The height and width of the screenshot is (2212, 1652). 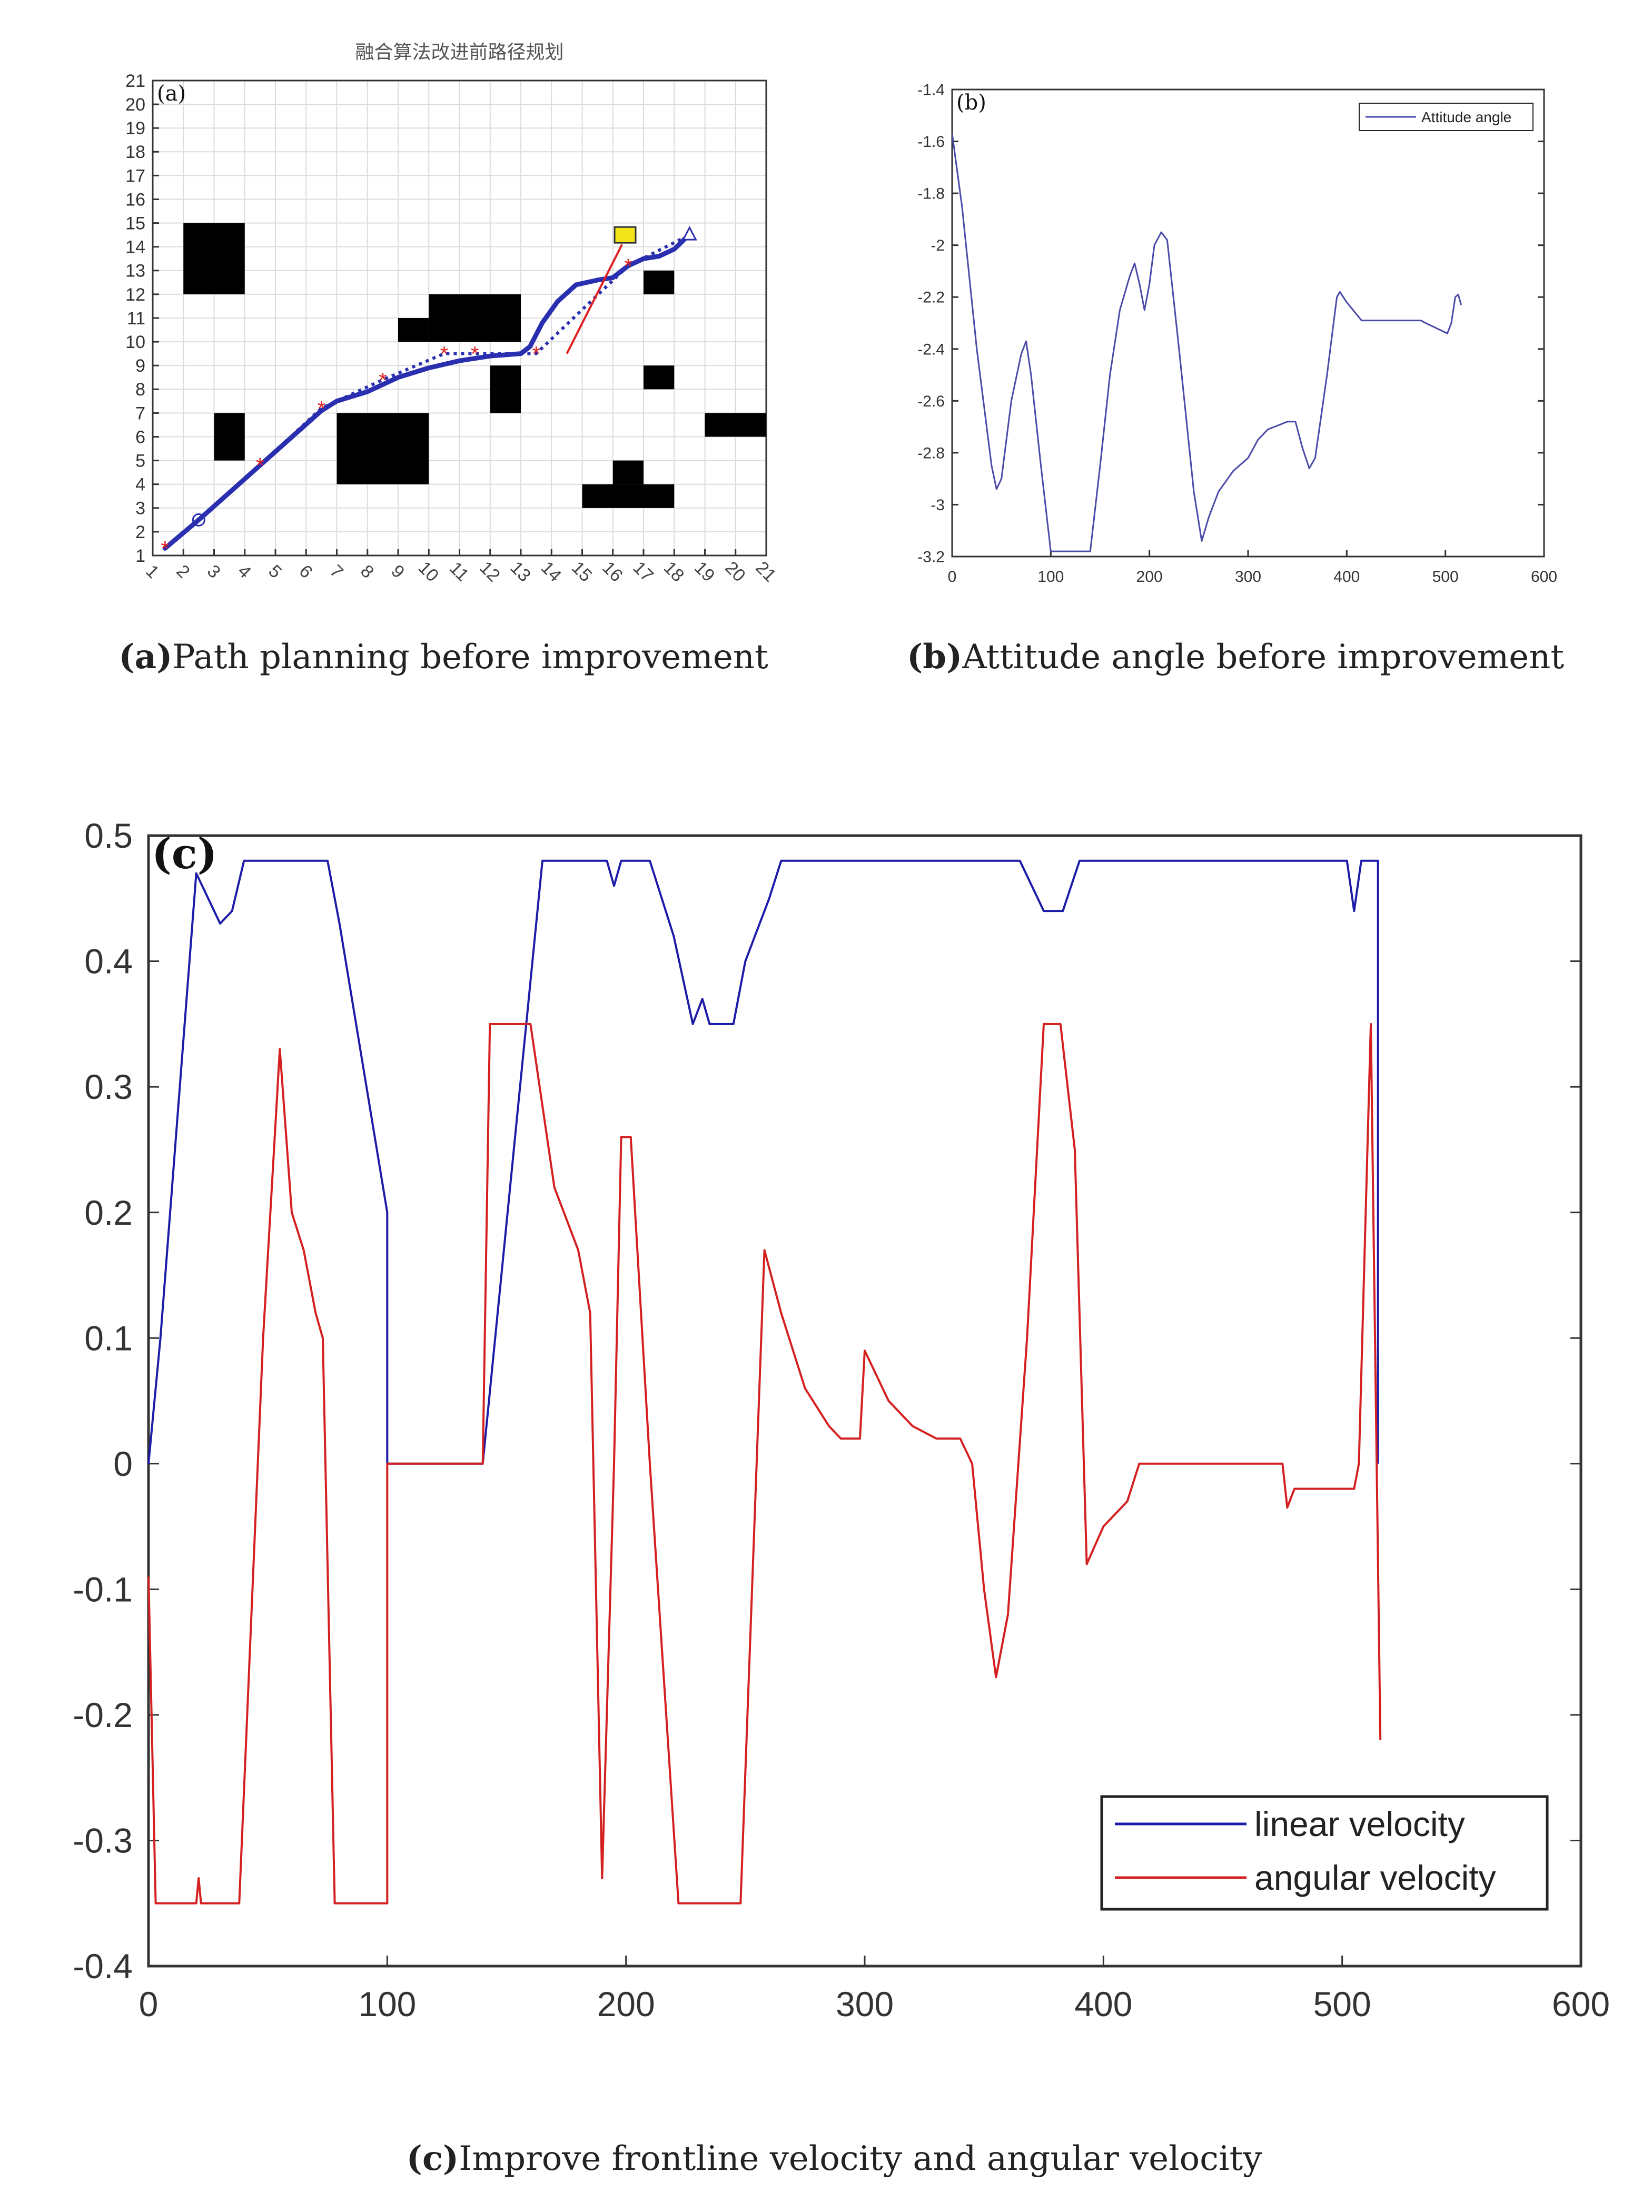 What do you see at coordinates (551, 572) in the screenshot?
I see `x-tick-label: 14` at bounding box center [551, 572].